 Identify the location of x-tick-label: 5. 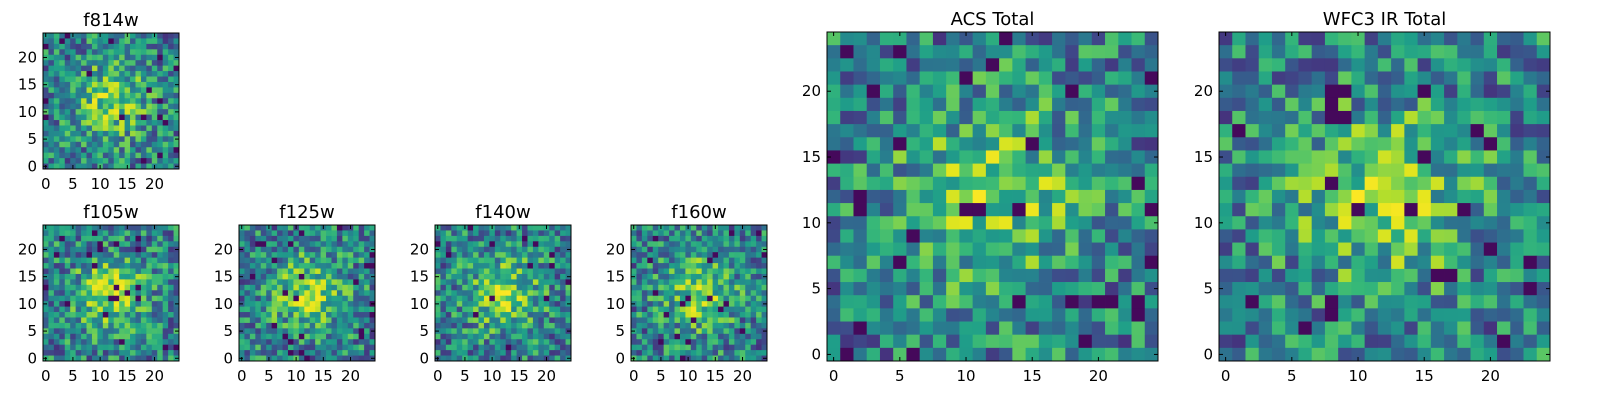
(465, 376).